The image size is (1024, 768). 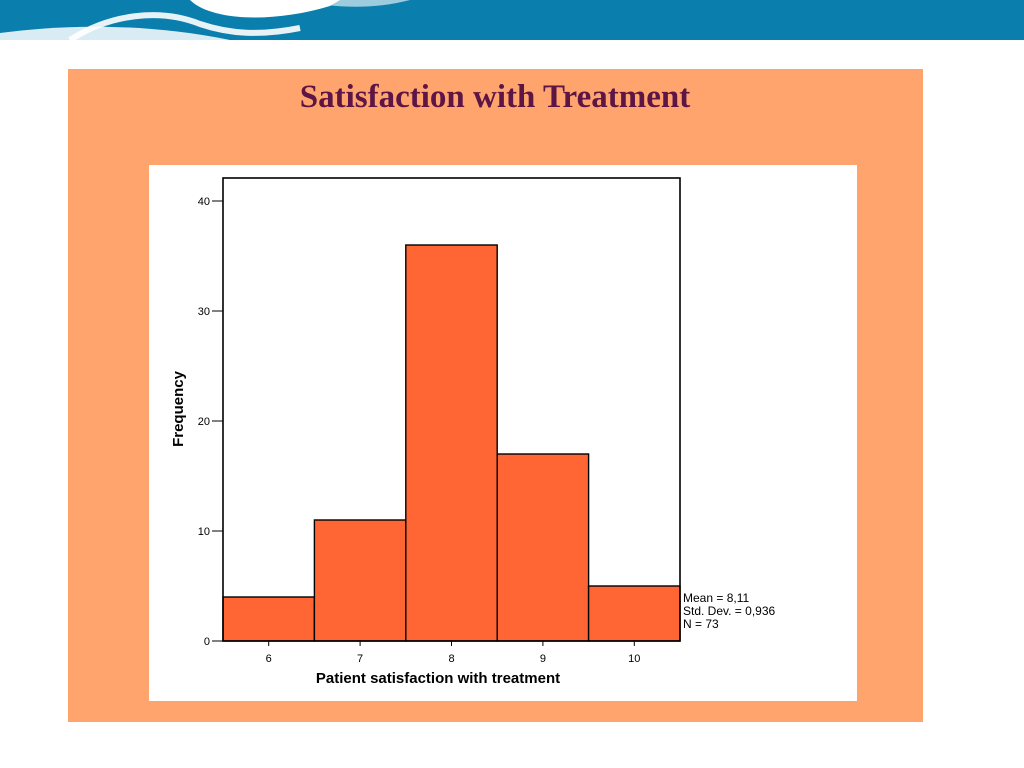 I want to click on x-tick-label: 9, so click(x=543, y=659).